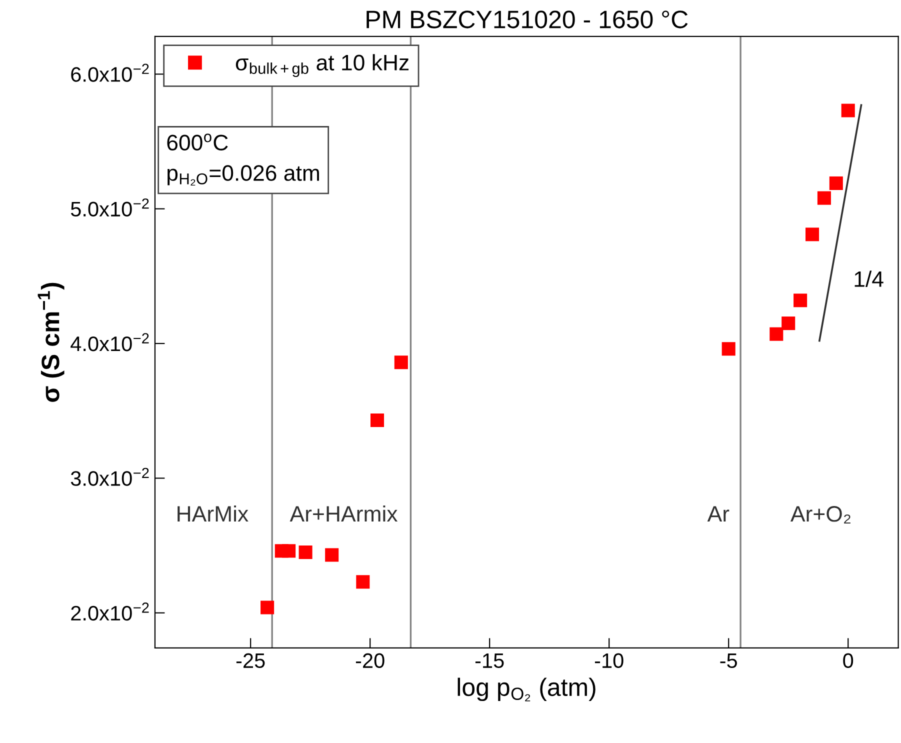 Image resolution: width=901 pixels, height=743 pixels. What do you see at coordinates (848, 660) in the screenshot?
I see `x-tick-label: 0` at bounding box center [848, 660].